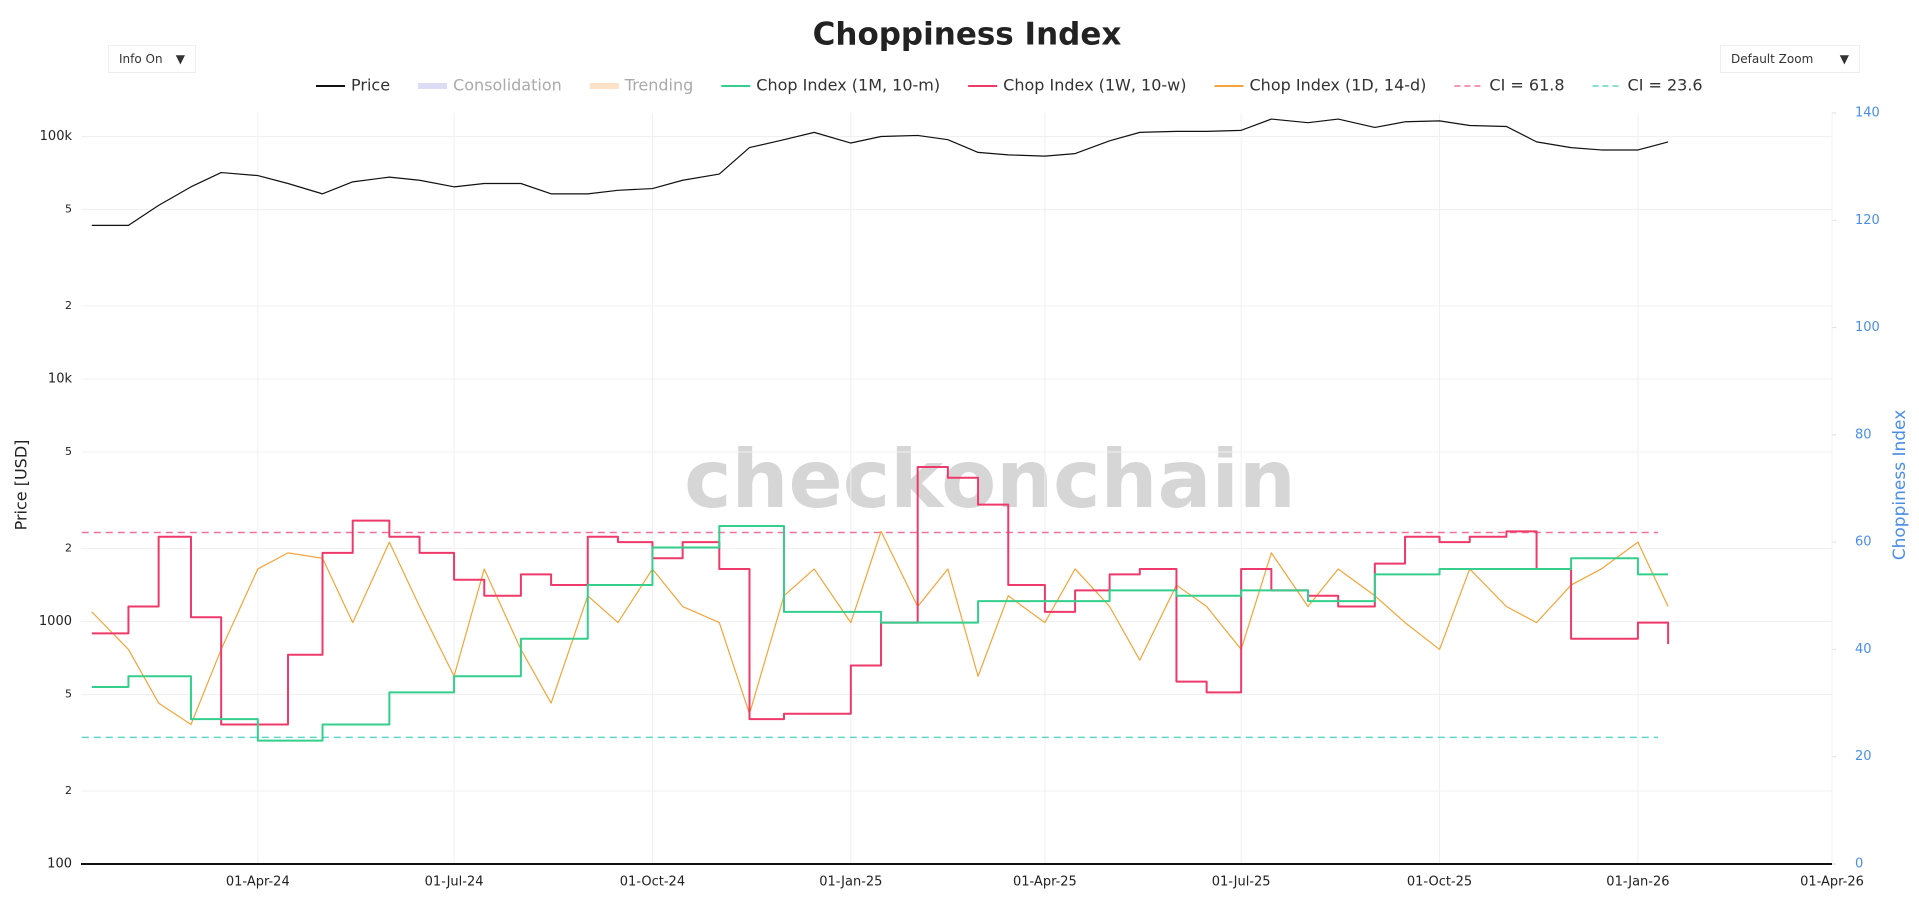  What do you see at coordinates (1772, 59) in the screenshot?
I see `dropdown-label: Default Zoom` at bounding box center [1772, 59].